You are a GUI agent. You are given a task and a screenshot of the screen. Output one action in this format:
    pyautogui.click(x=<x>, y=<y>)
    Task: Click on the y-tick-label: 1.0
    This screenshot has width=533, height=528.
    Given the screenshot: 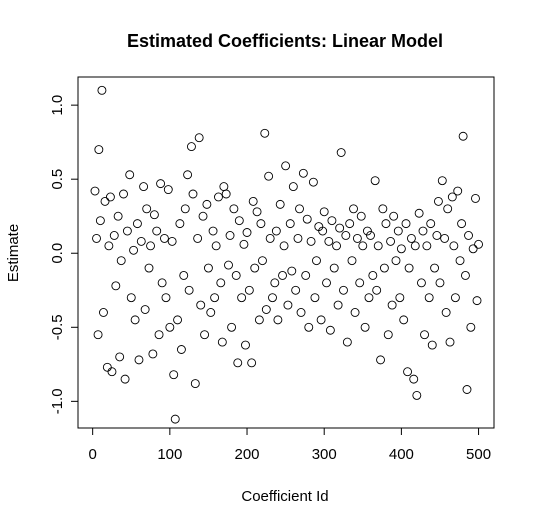 What is the action you would take?
    pyautogui.click(x=57, y=105)
    